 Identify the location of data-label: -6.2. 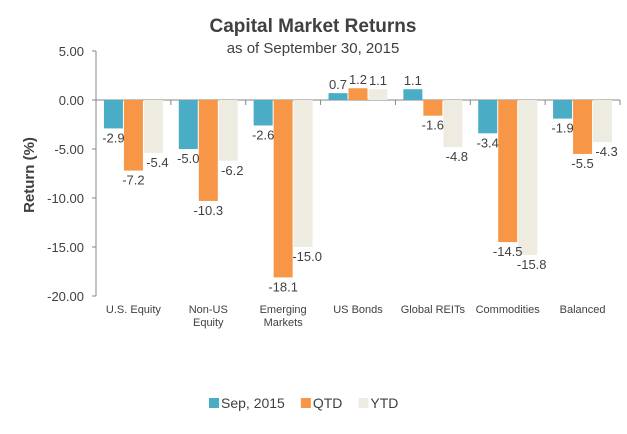
(232, 170).